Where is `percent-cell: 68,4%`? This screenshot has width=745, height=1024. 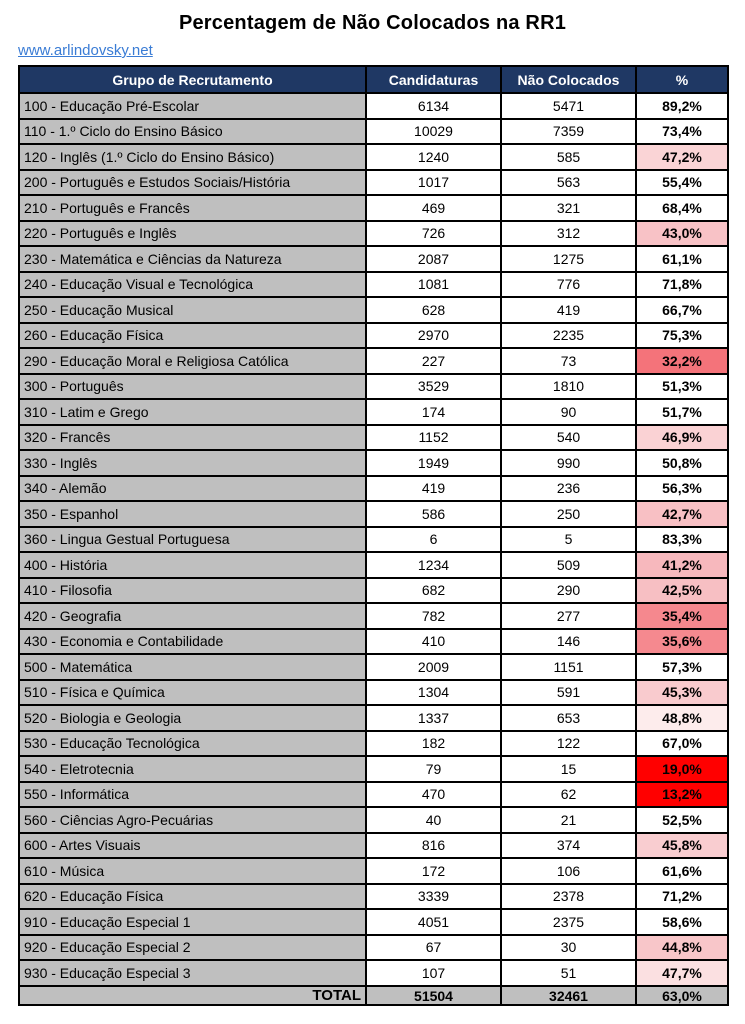
percent-cell: 68,4% is located at coordinates (682, 208).